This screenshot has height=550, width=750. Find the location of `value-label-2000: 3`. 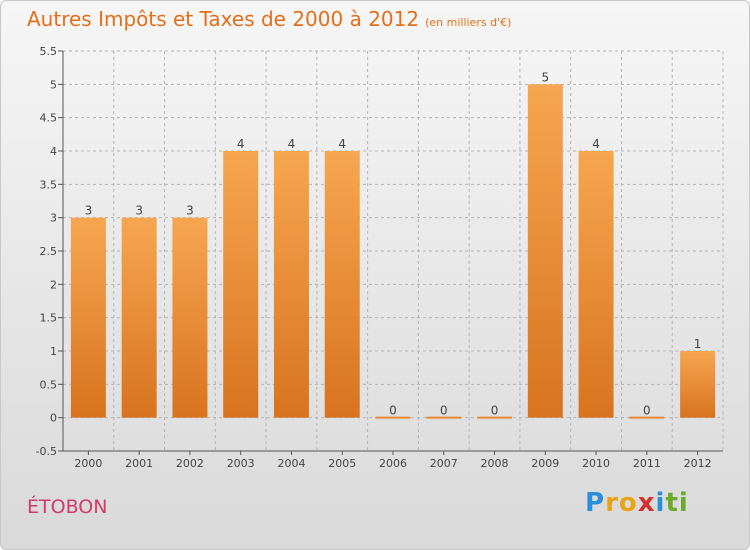

value-label-2000: 3 is located at coordinates (89, 211).